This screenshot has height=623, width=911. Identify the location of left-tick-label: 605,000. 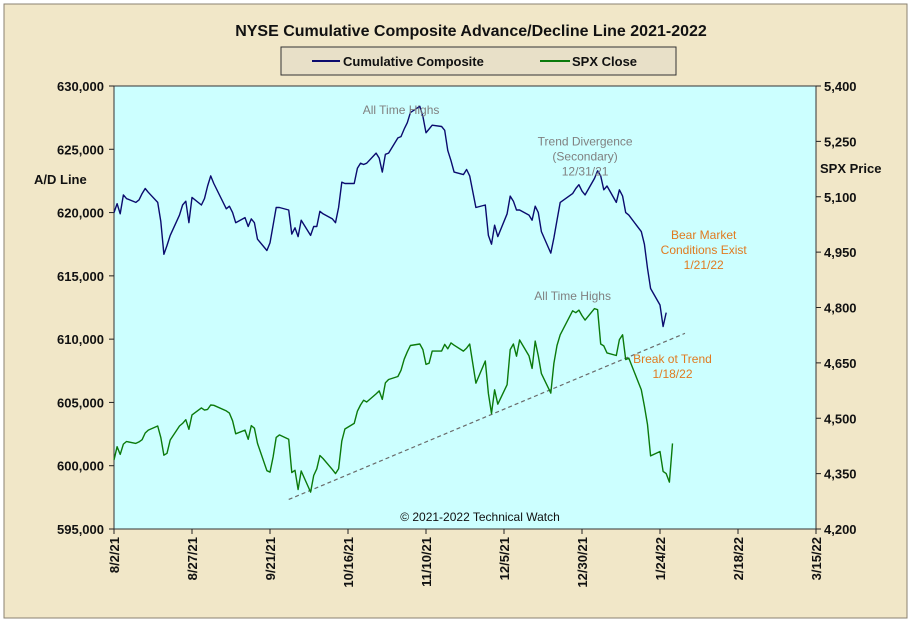
(80, 402).